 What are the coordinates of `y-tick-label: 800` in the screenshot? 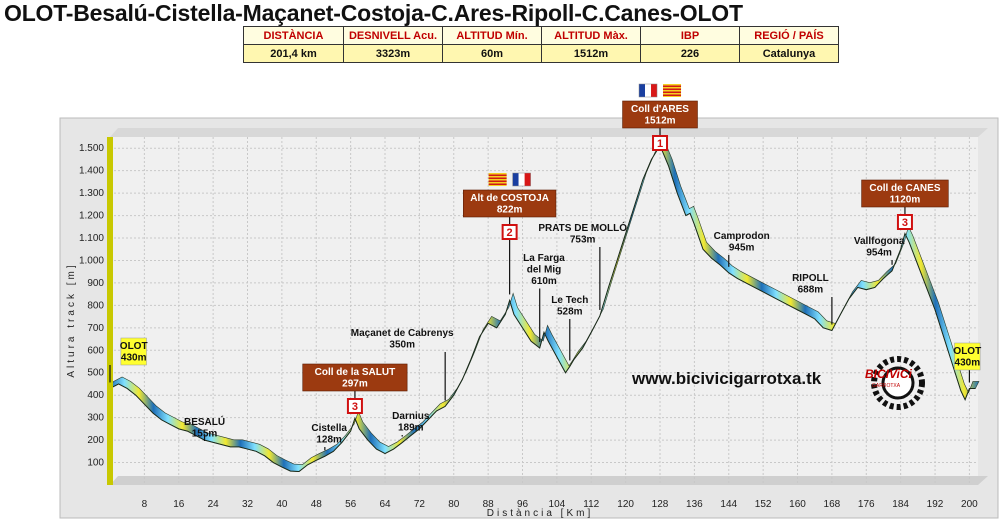 It's located at (95, 305).